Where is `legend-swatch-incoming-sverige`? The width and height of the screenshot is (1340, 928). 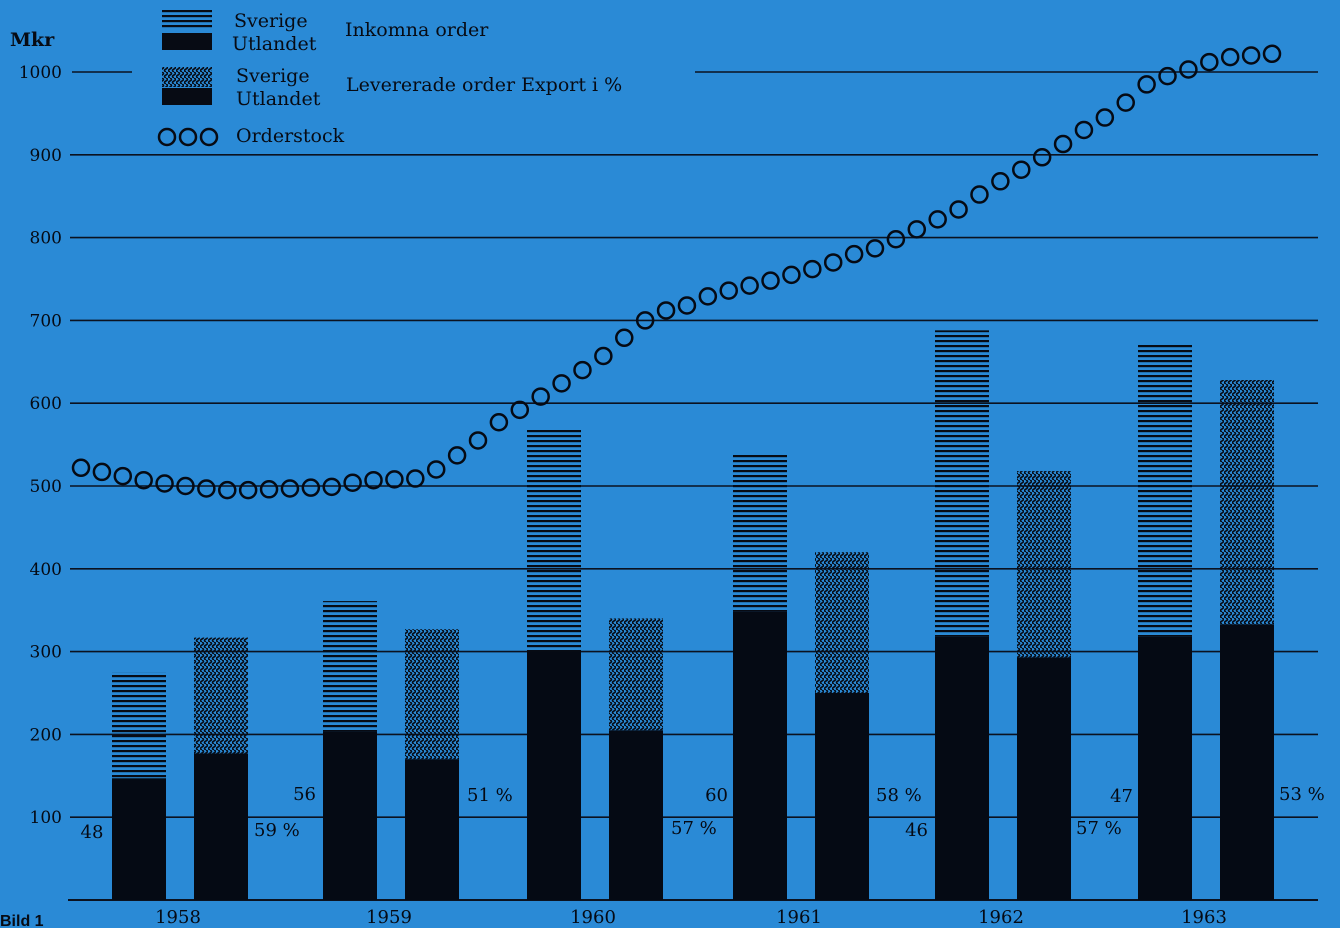
legend-swatch-incoming-sverige is located at coordinates (187, 19).